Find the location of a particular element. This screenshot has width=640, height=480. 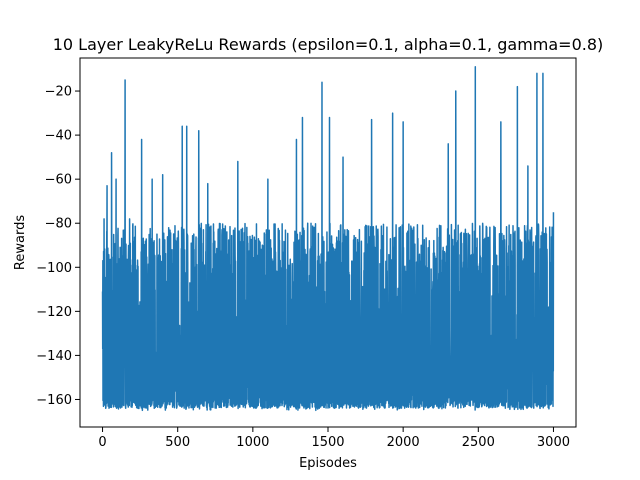

y-tick-label: −80 is located at coordinates (58, 224).